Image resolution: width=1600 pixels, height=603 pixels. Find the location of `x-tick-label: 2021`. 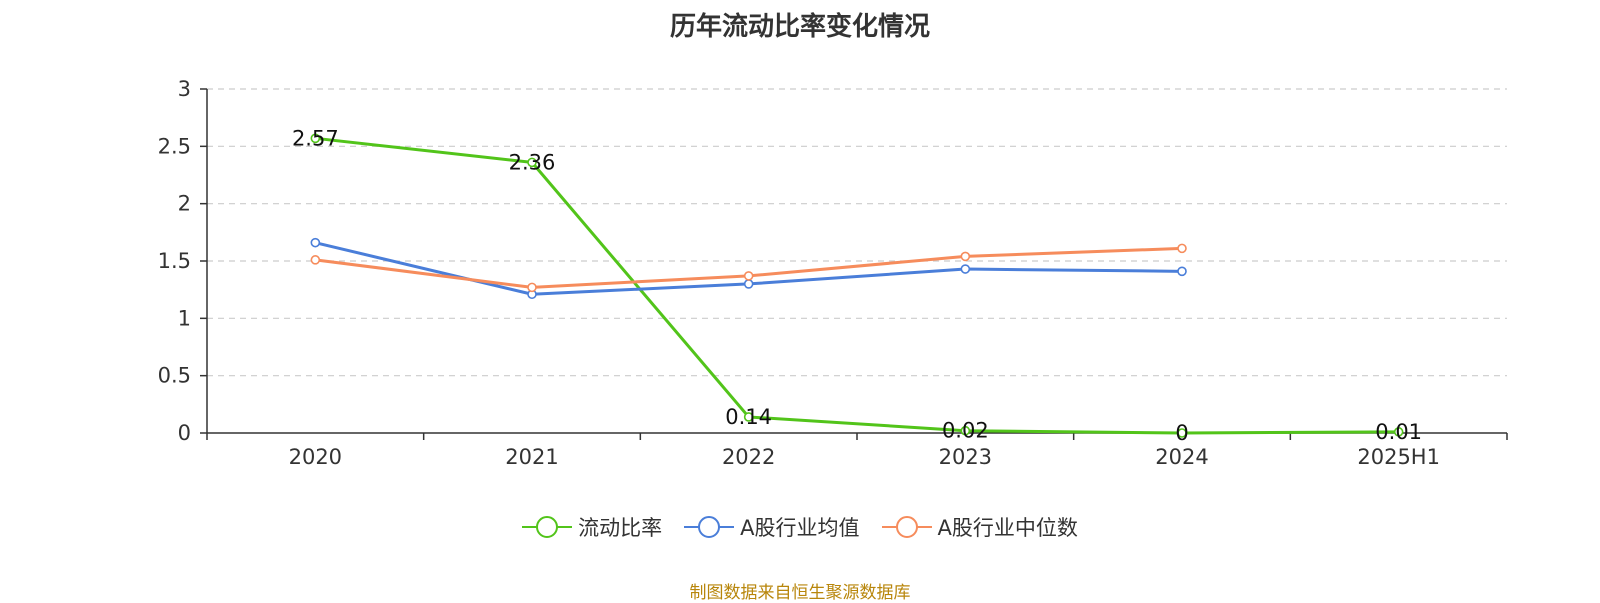

x-tick-label: 2021 is located at coordinates (531, 457).